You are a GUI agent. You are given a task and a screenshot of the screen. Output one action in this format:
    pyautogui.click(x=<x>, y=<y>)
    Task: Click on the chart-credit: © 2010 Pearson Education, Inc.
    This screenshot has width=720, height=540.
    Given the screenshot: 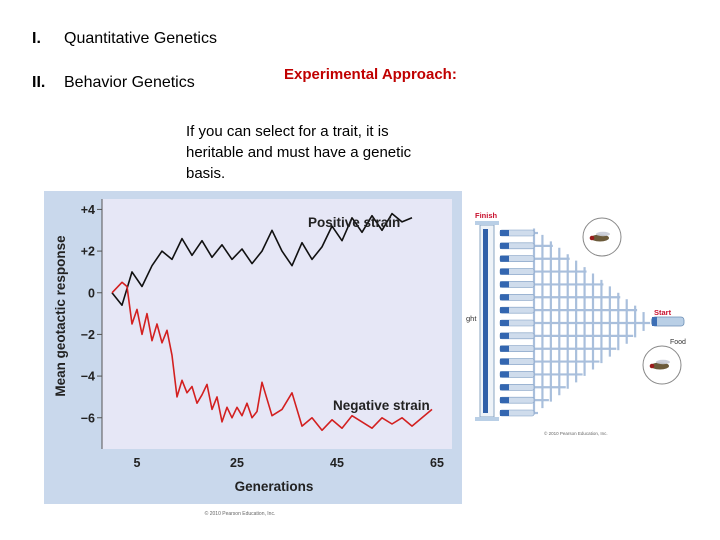 What is the action you would take?
    pyautogui.click(x=240, y=513)
    